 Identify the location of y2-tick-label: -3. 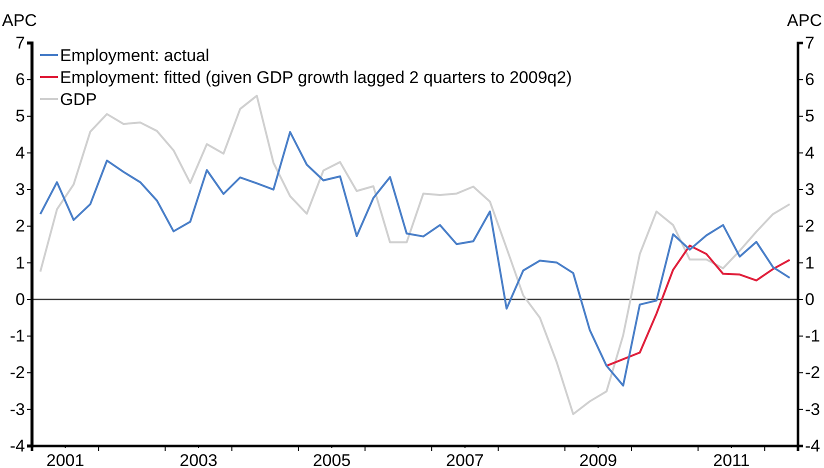
(812, 409).